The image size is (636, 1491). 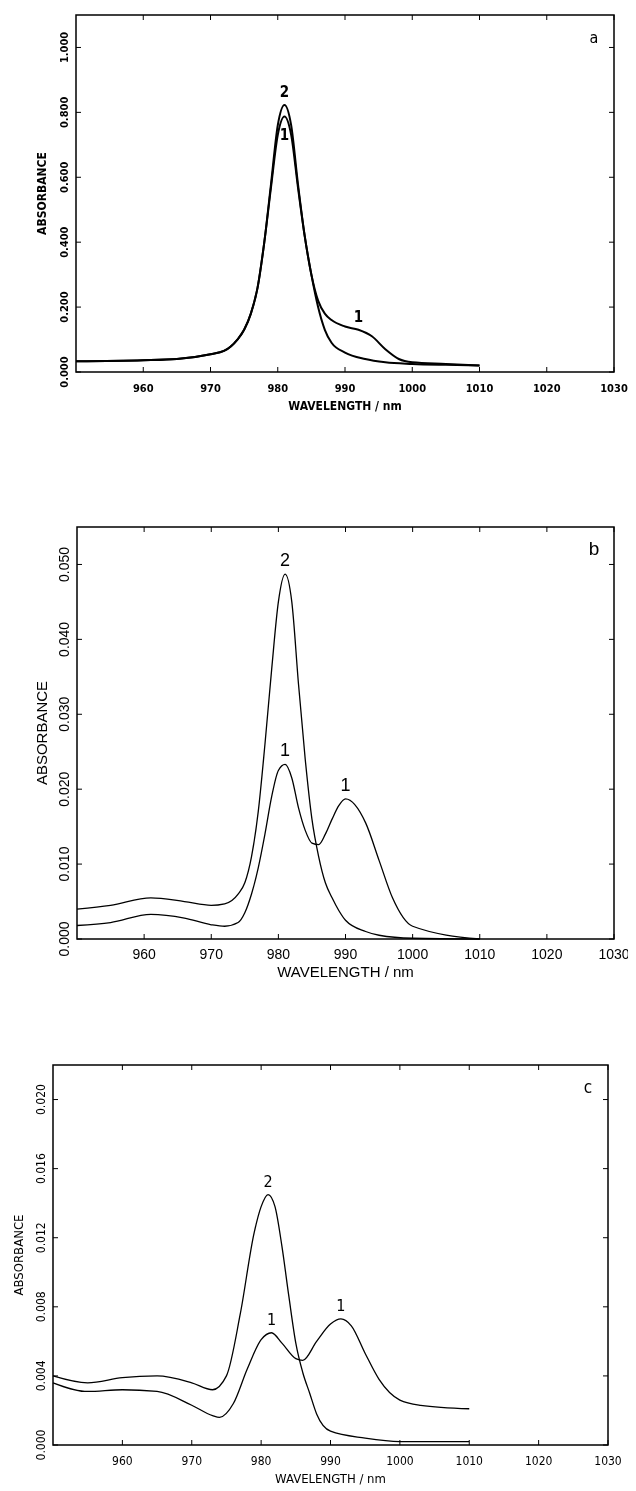 What do you see at coordinates (64, 714) in the screenshot?
I see `y-tick-label: 0.030` at bounding box center [64, 714].